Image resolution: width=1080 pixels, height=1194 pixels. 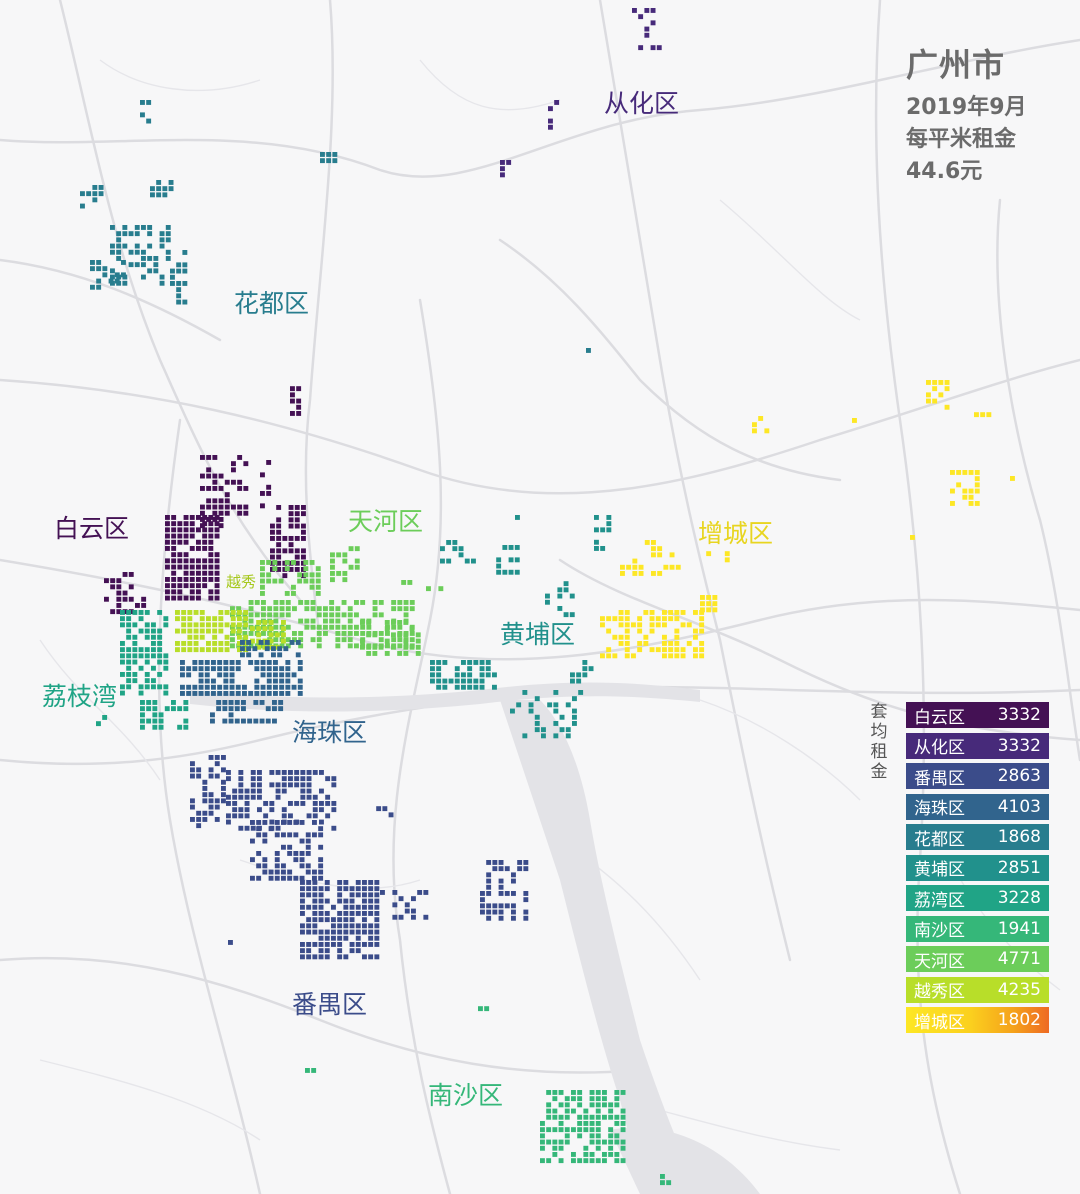 I want to click on legend-district-name: 增城区, so click(x=939, y=1022).